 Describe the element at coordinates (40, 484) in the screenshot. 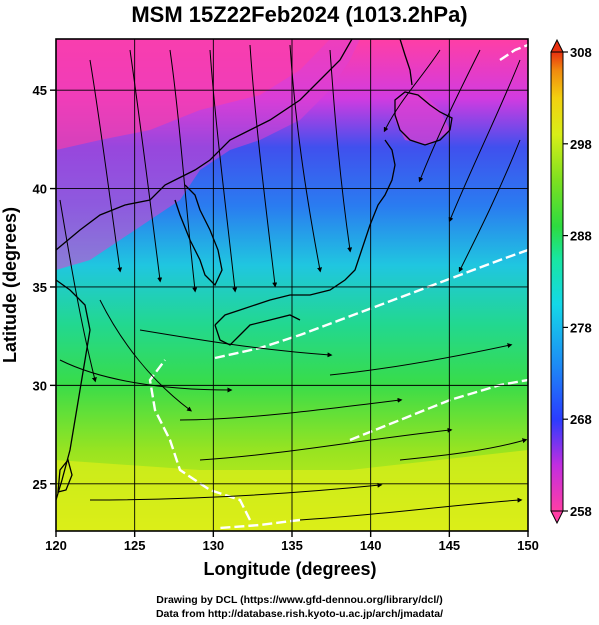

I see `lat-tick-label: 25` at that location.